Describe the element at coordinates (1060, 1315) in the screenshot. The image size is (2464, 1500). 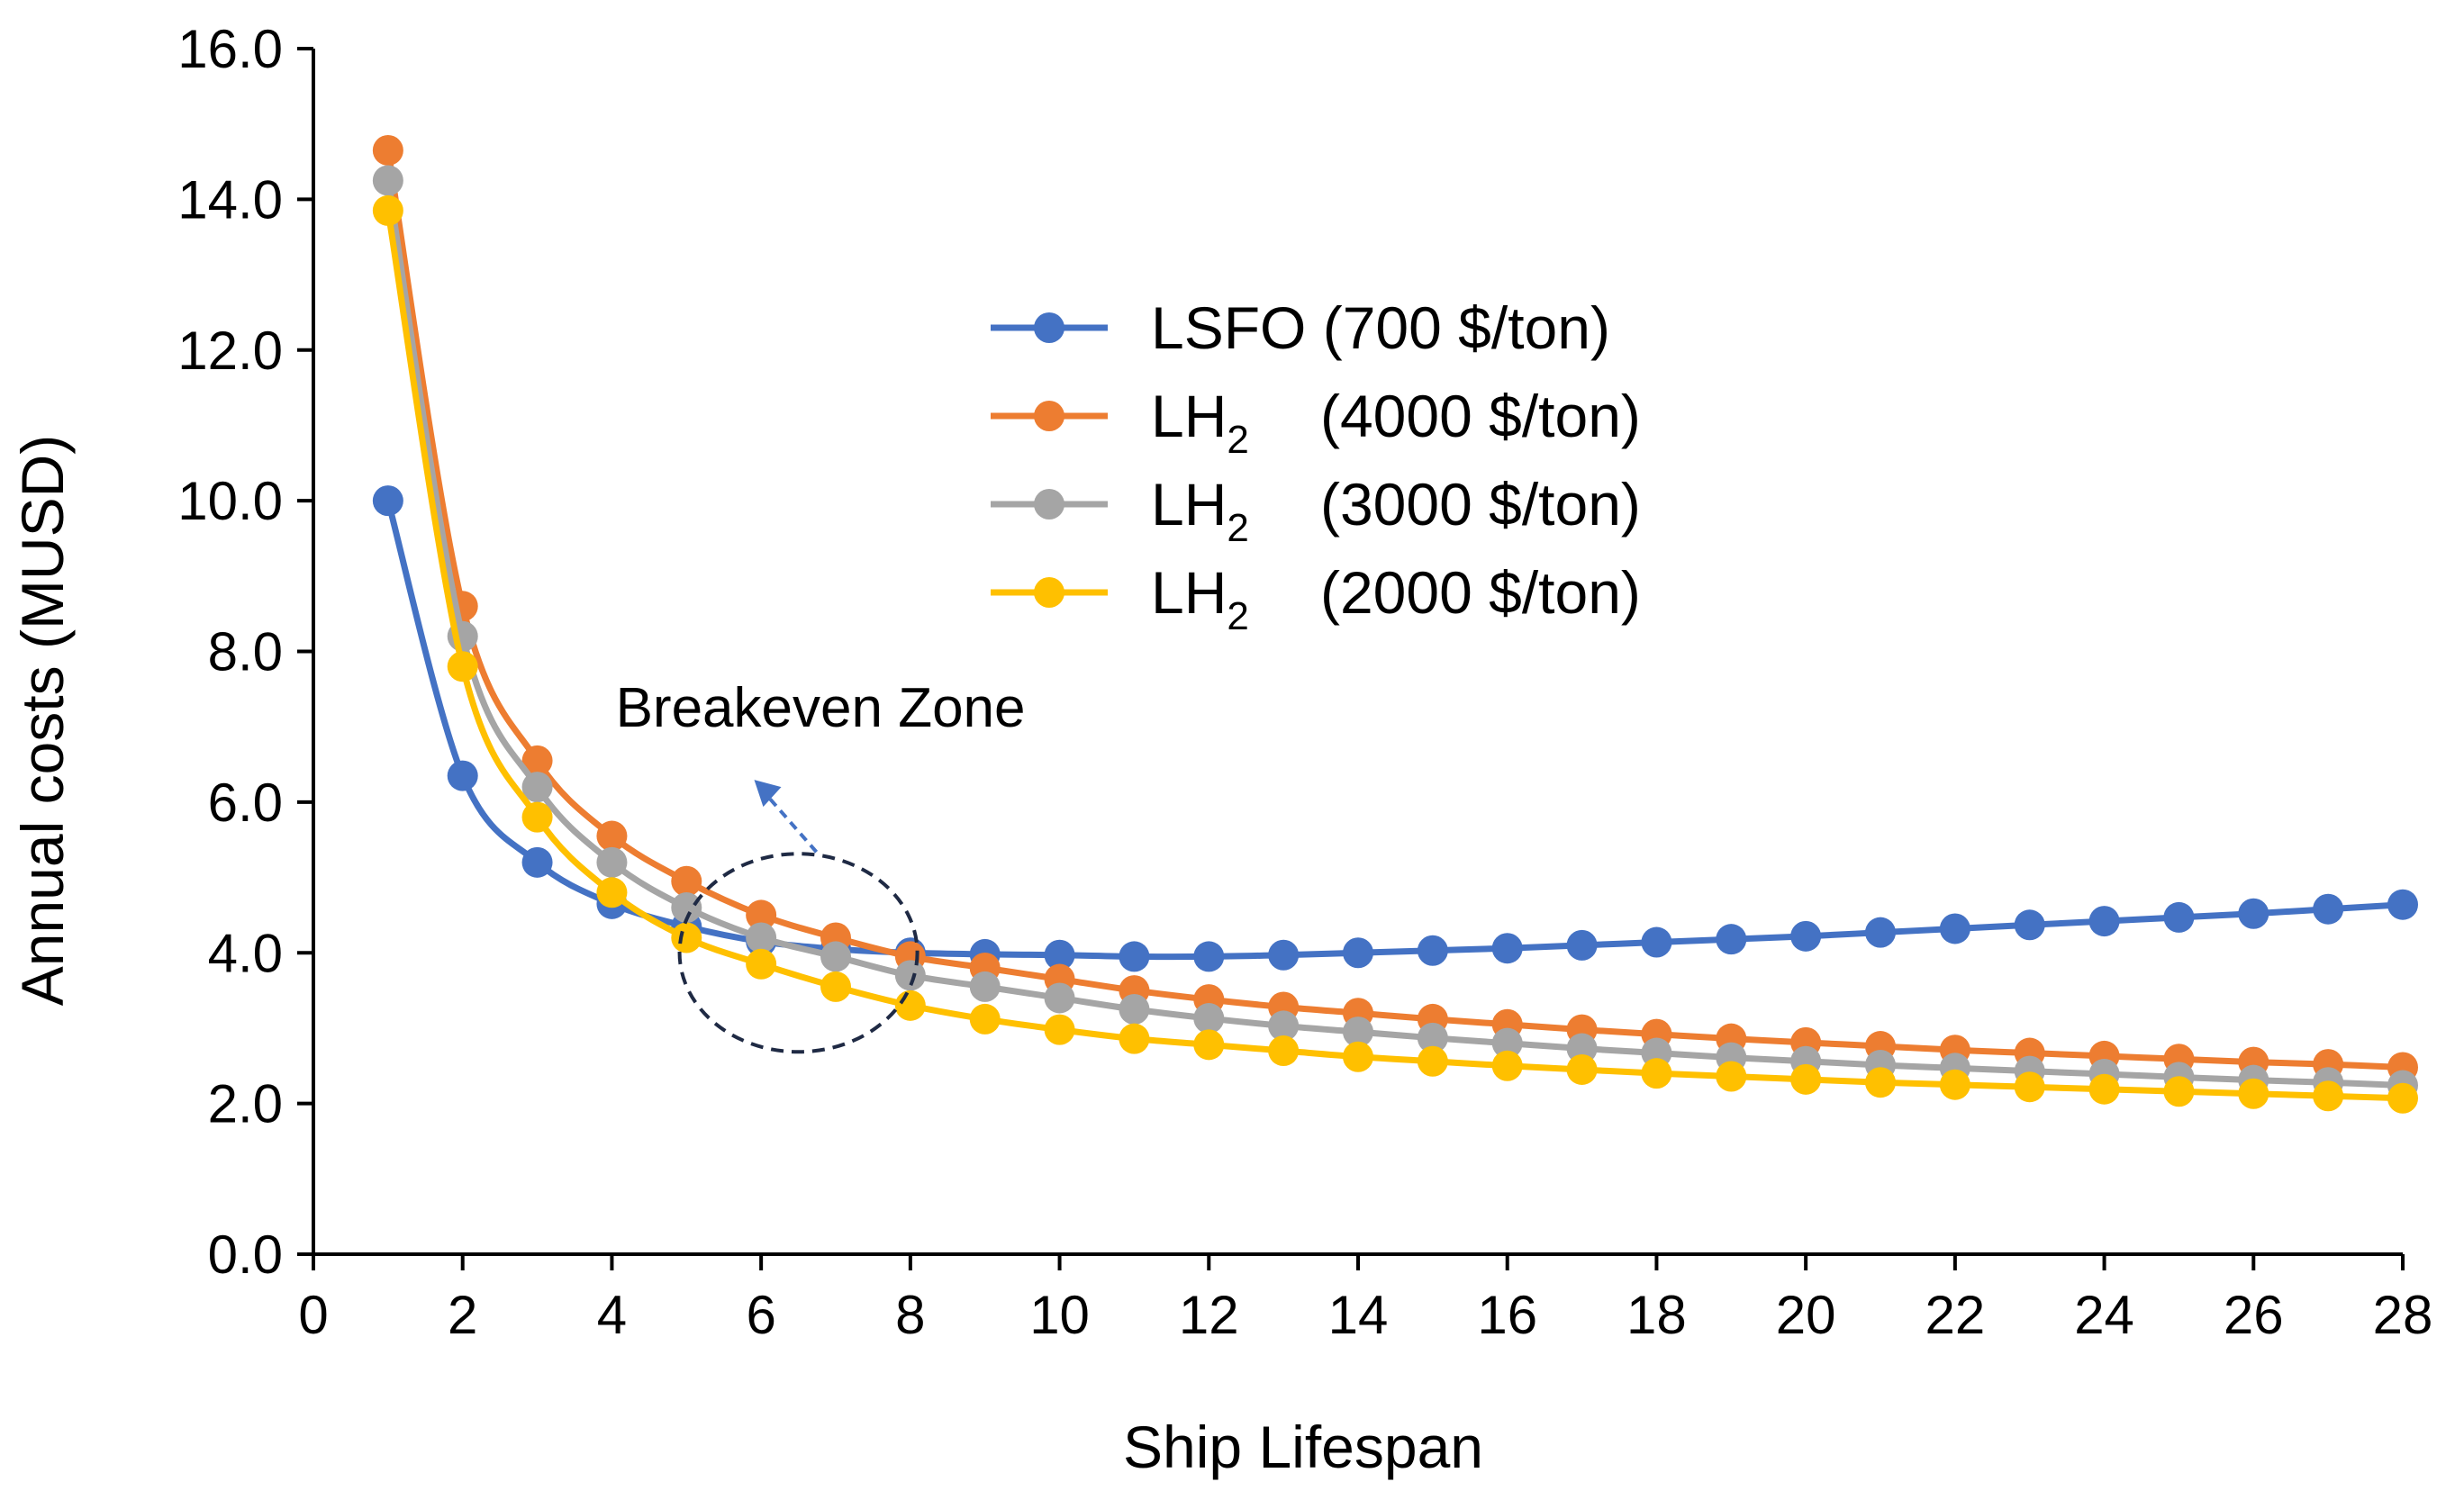
I see `x-tick-label: 10` at that location.